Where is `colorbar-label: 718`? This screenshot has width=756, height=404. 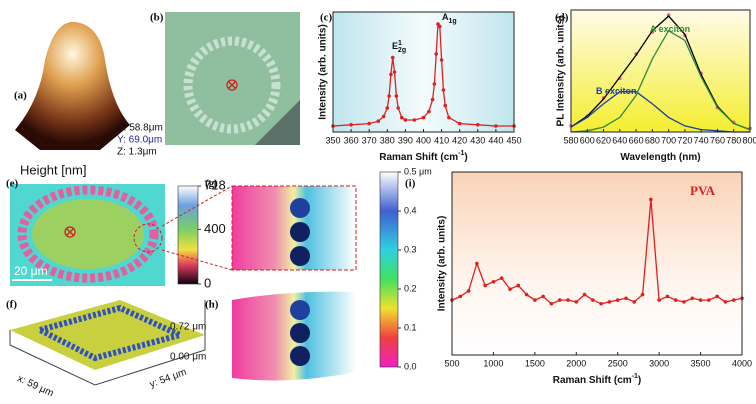 colorbar-label: 718 is located at coordinates (215, 184).